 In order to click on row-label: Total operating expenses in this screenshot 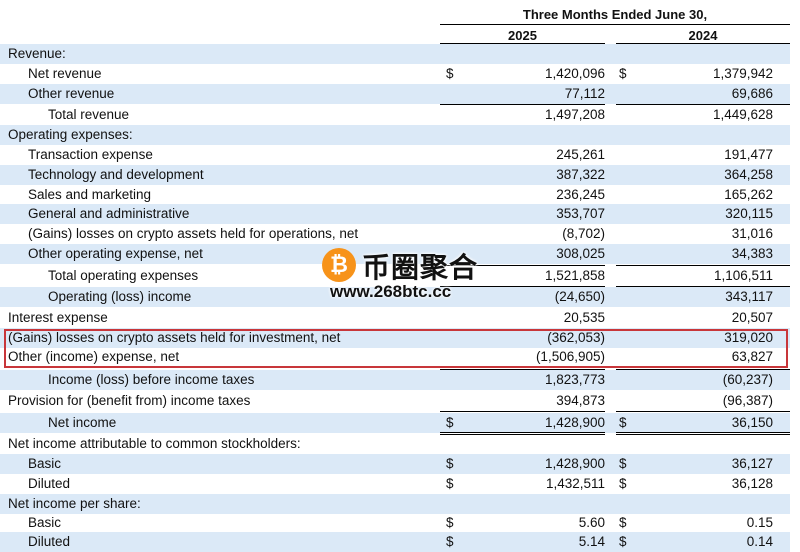, I will do `click(123, 275)`.